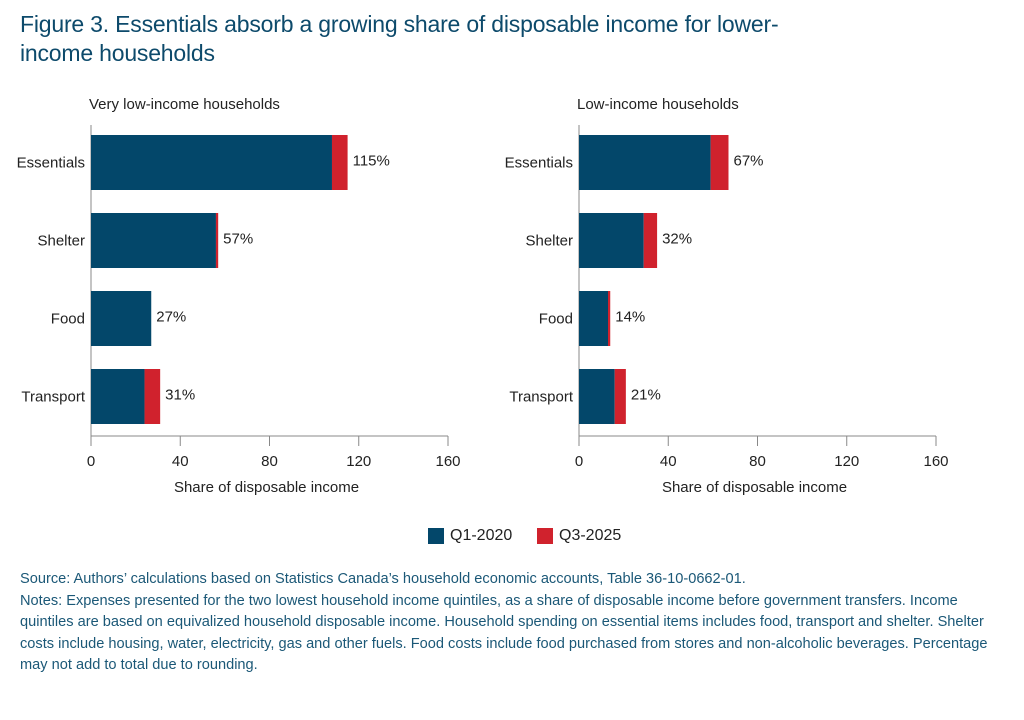 The image size is (1024, 720). What do you see at coordinates (630, 317) in the screenshot?
I see `data-label-food: 14%` at bounding box center [630, 317].